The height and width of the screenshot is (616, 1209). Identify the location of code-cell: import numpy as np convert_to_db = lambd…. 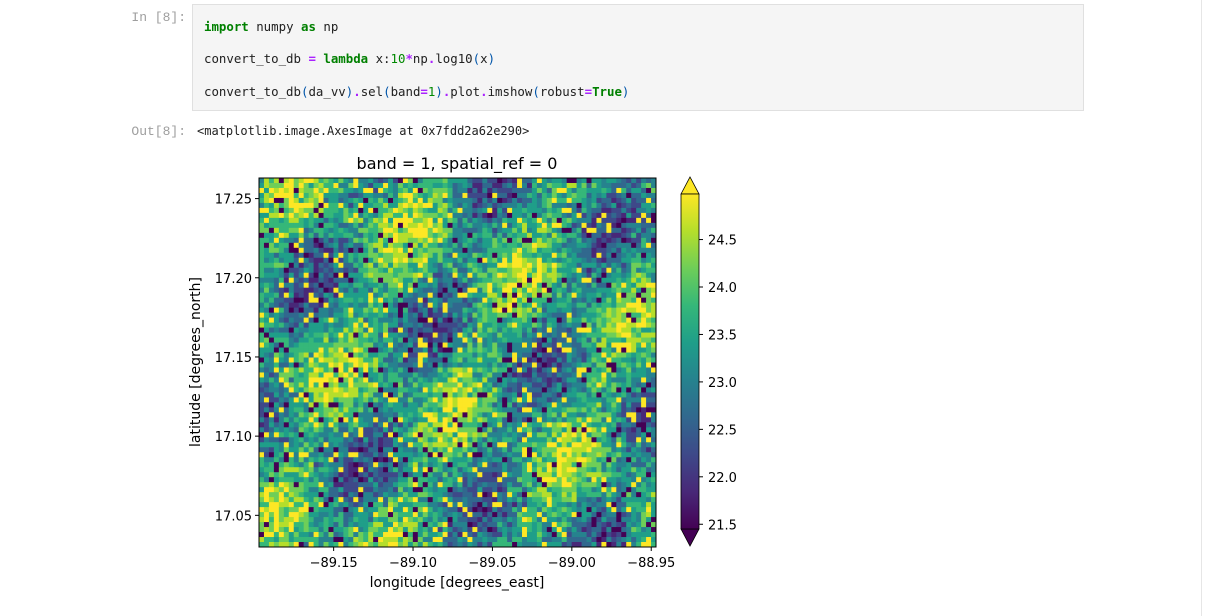
(638, 57).